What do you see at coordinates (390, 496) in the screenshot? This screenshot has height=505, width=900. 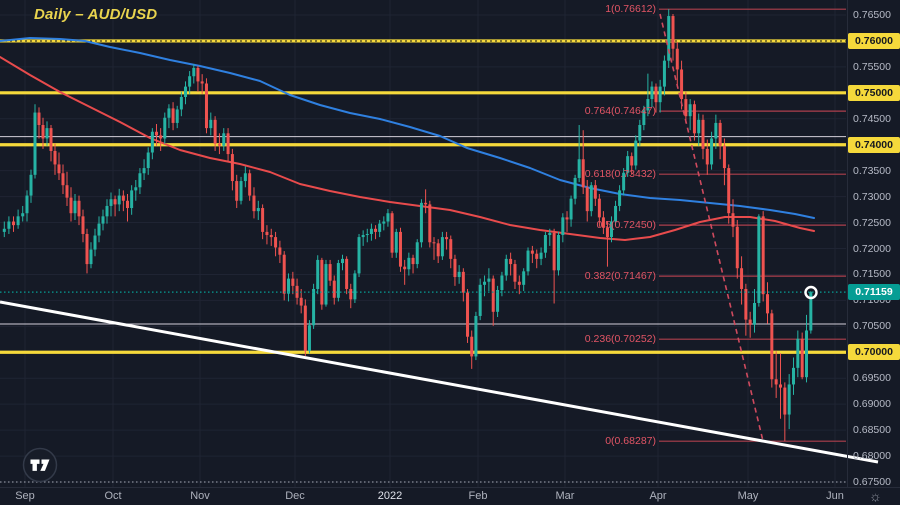 I see `time-axis-tick: 2022` at bounding box center [390, 496].